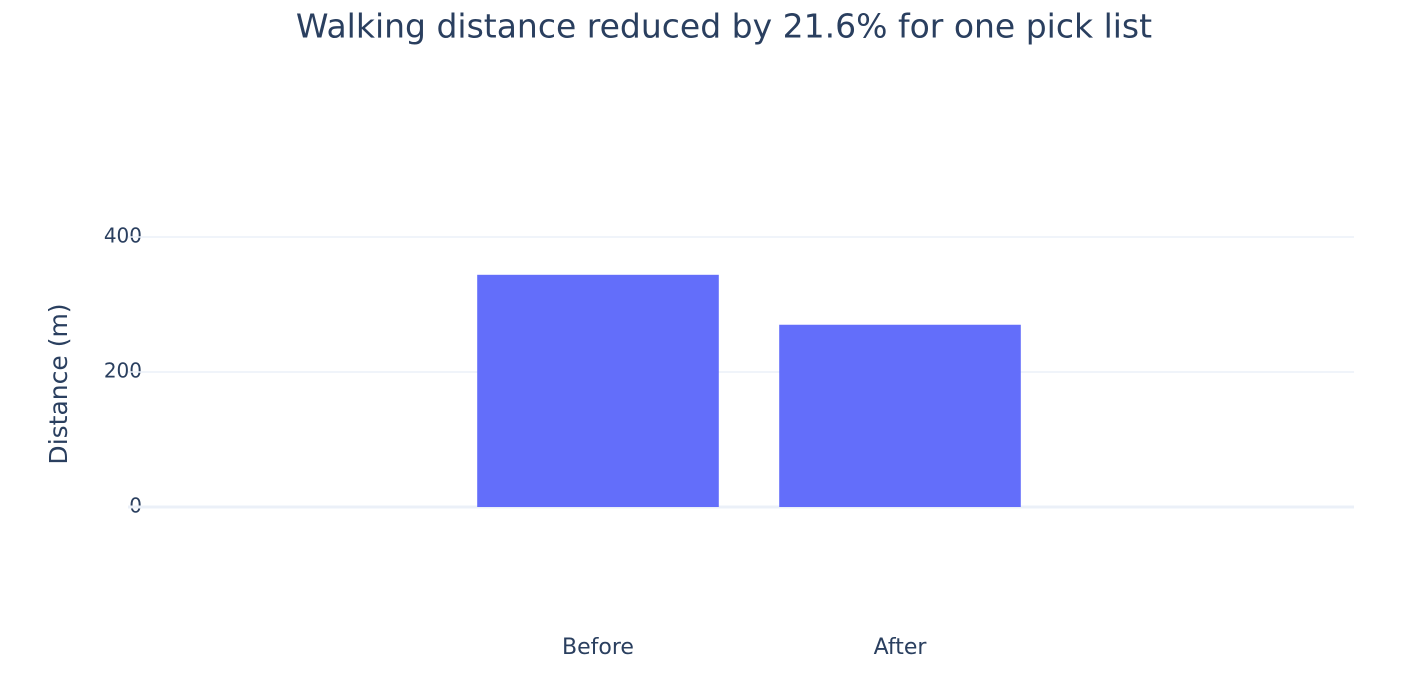 The image size is (1406, 688). What do you see at coordinates (901, 647) in the screenshot?
I see `x-tick-label: After` at bounding box center [901, 647].